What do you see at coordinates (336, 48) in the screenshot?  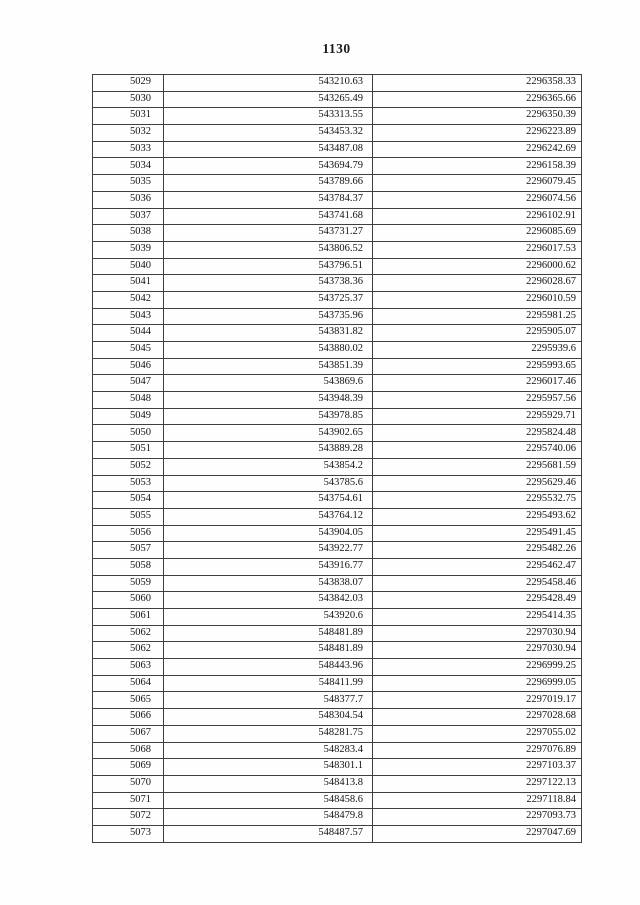 I see `page-number: 1130` at bounding box center [336, 48].